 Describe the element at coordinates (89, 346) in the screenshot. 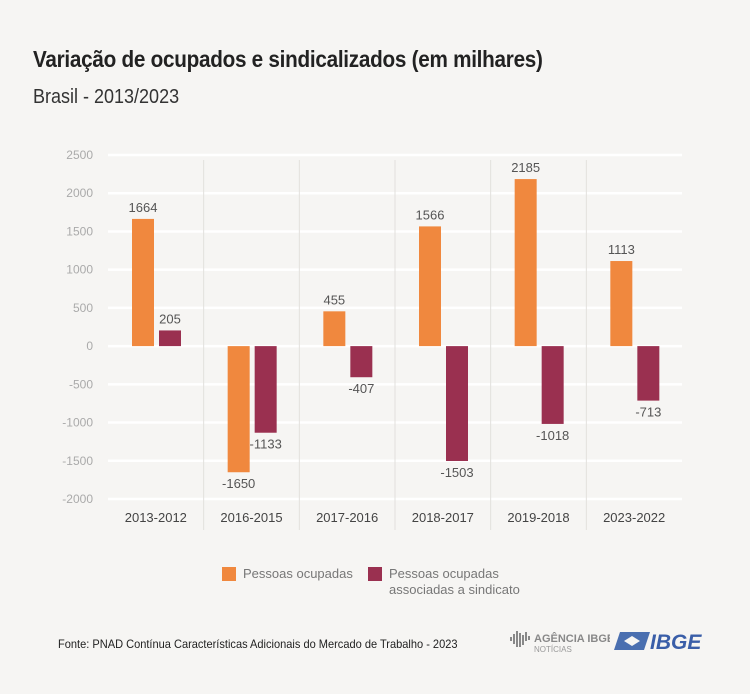

I see `y-tick-label: 0` at that location.